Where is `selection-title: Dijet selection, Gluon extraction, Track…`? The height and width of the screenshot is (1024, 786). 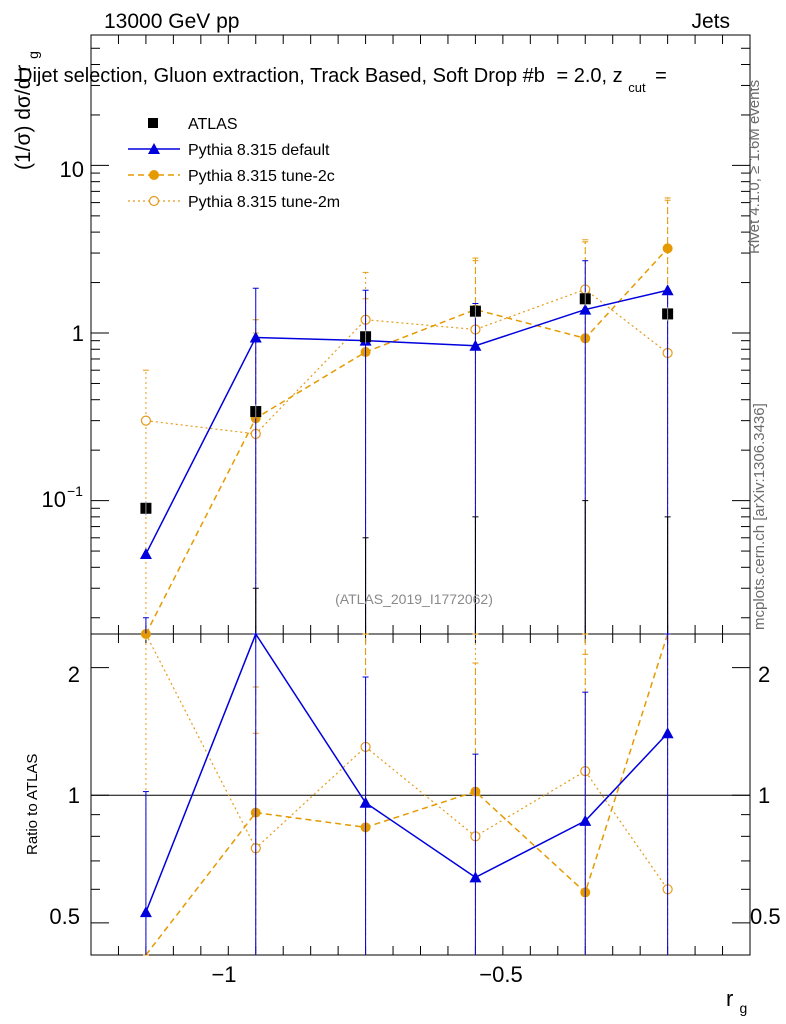
selection-title: Dijet selection, Gluon extraction, Track… is located at coordinates (342, 81).